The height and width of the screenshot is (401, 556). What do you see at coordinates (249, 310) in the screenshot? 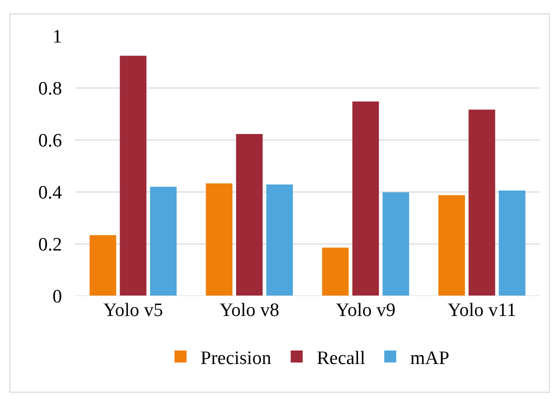
I see `x-tick-label: Yolo v8` at bounding box center [249, 310].